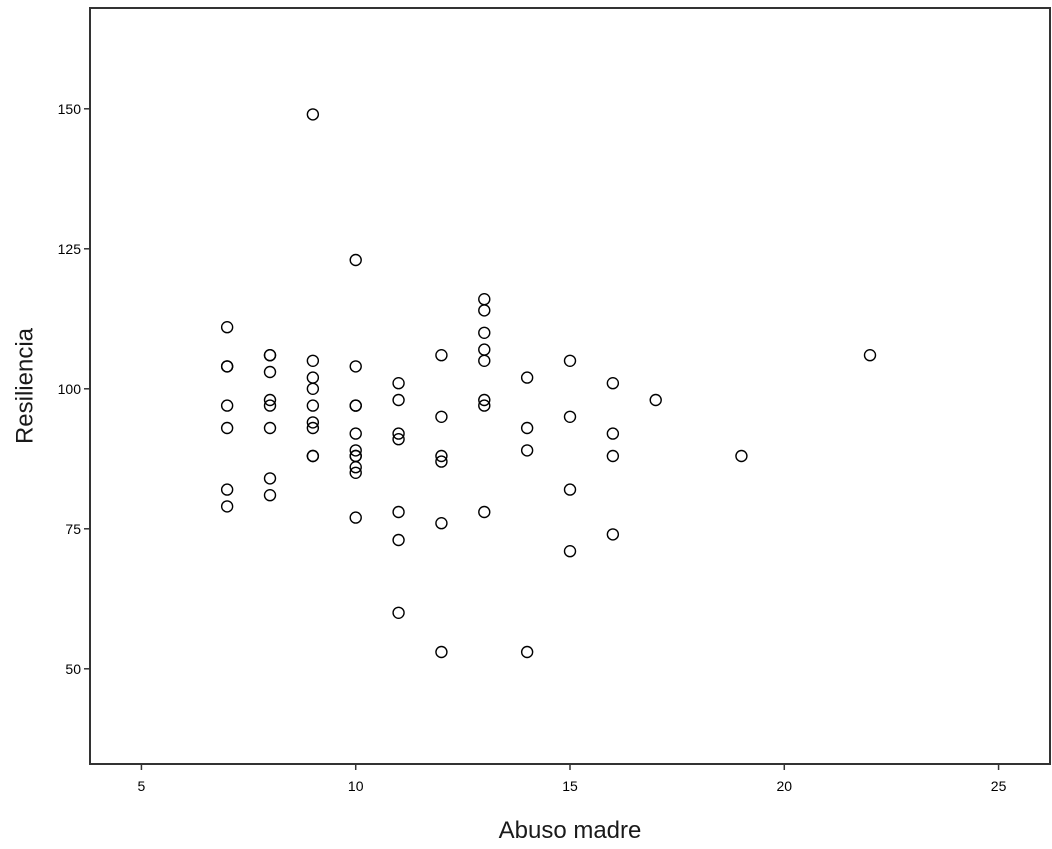 The height and width of the screenshot is (849, 1052). I want to click on x-tick-label: 25, so click(999, 786).